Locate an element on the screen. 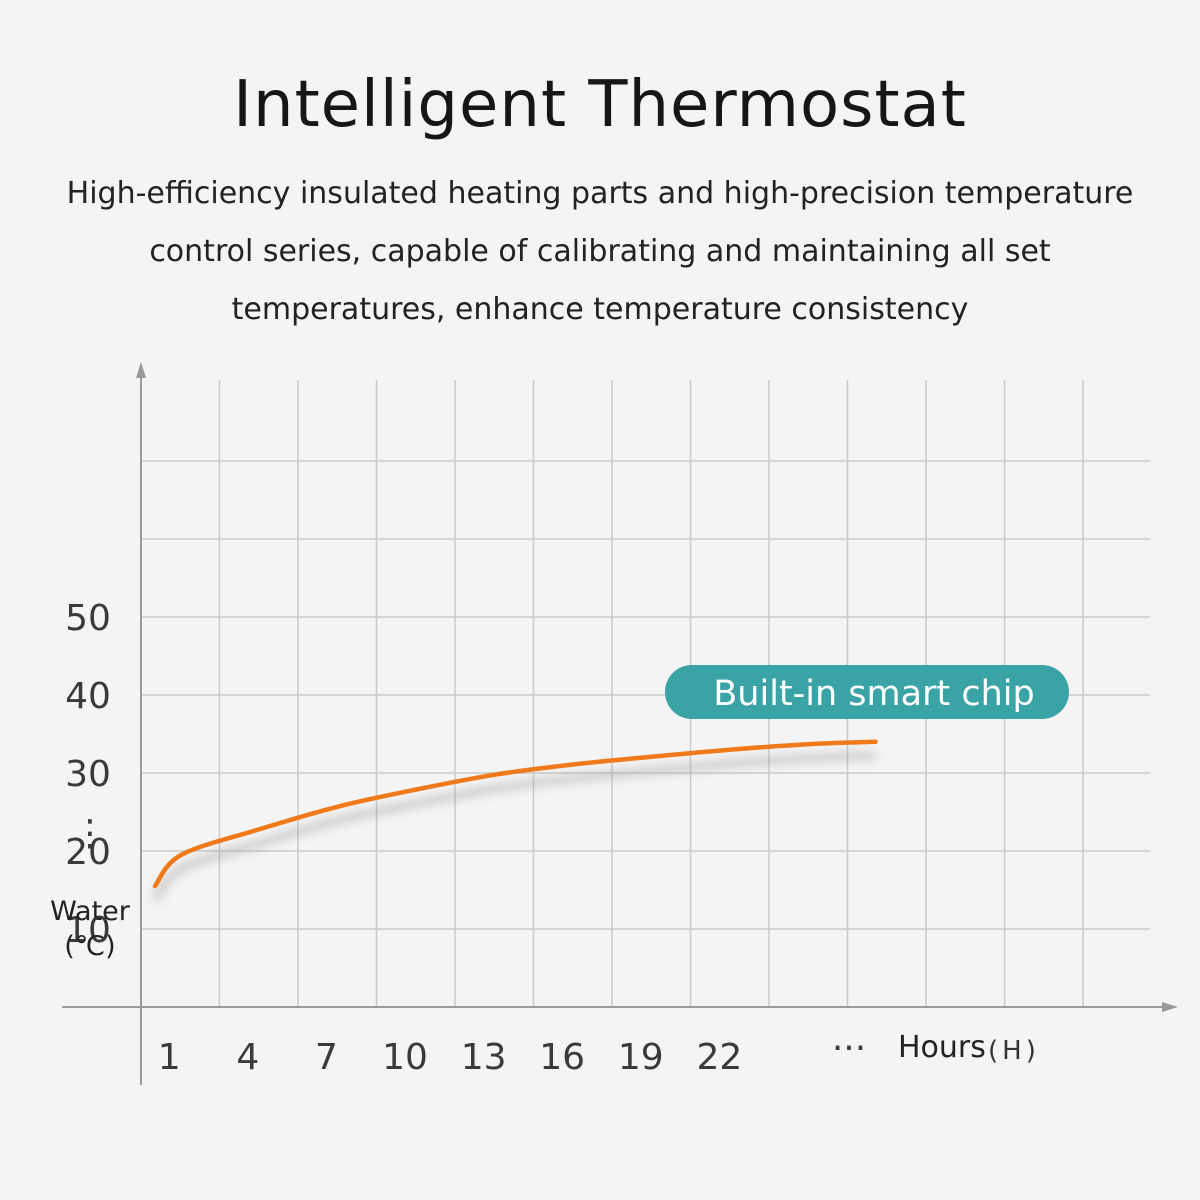 This screenshot has height=1200, width=1200. x-tick-label: 19 is located at coordinates (641, 1057).